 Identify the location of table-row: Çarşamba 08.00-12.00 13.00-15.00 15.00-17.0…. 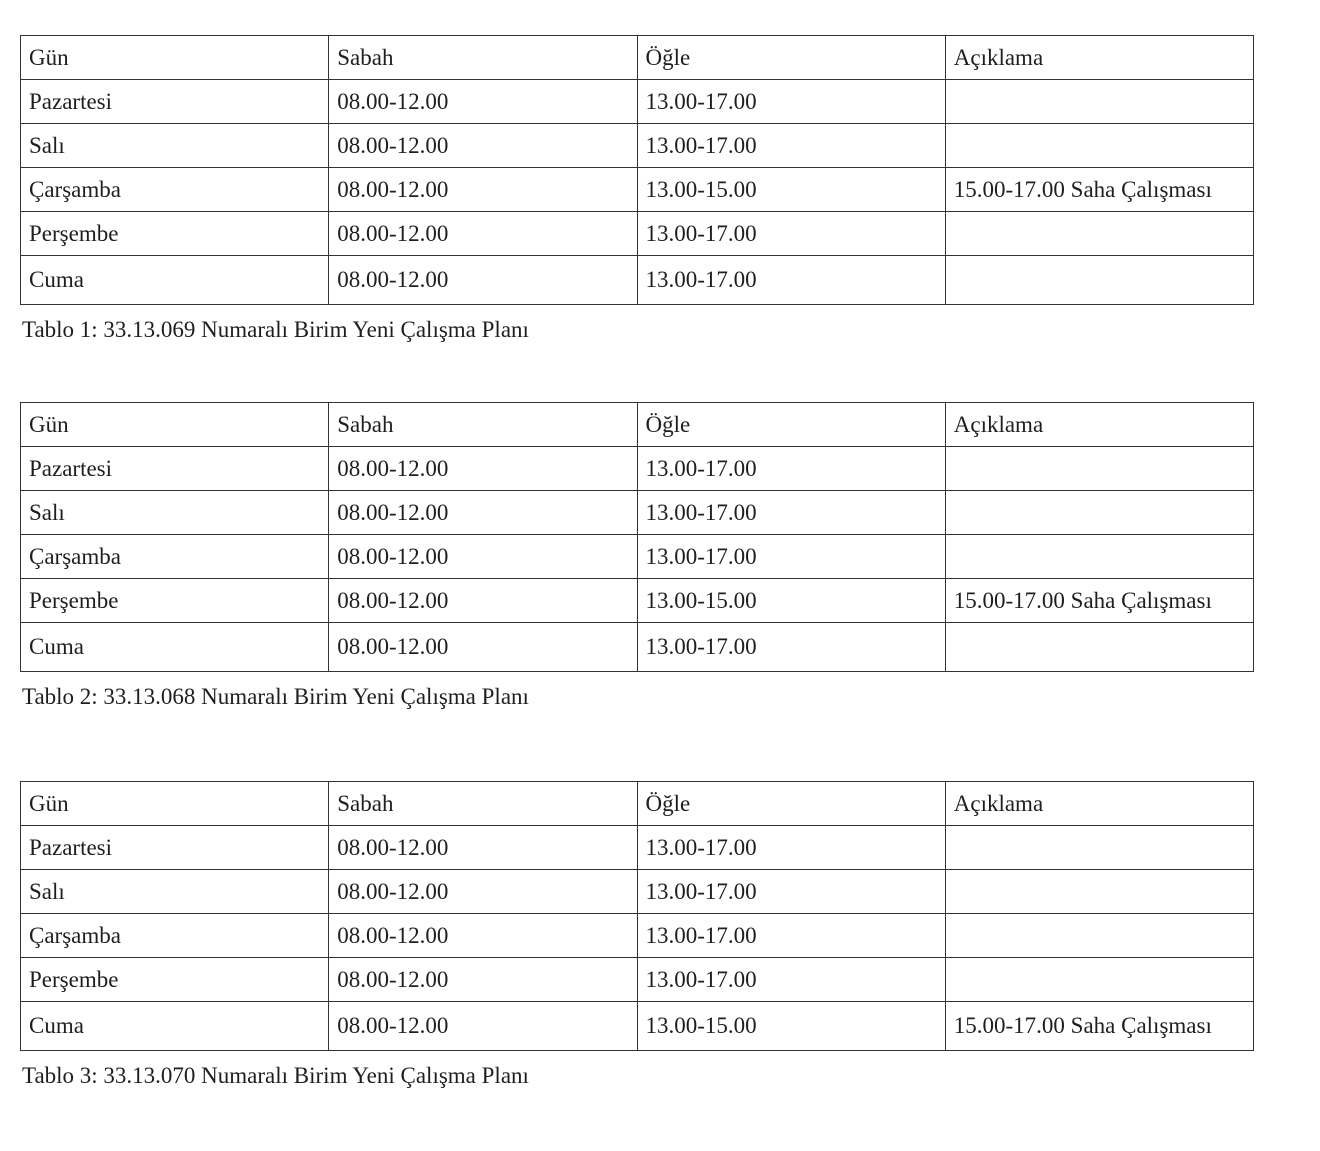
(637, 189).